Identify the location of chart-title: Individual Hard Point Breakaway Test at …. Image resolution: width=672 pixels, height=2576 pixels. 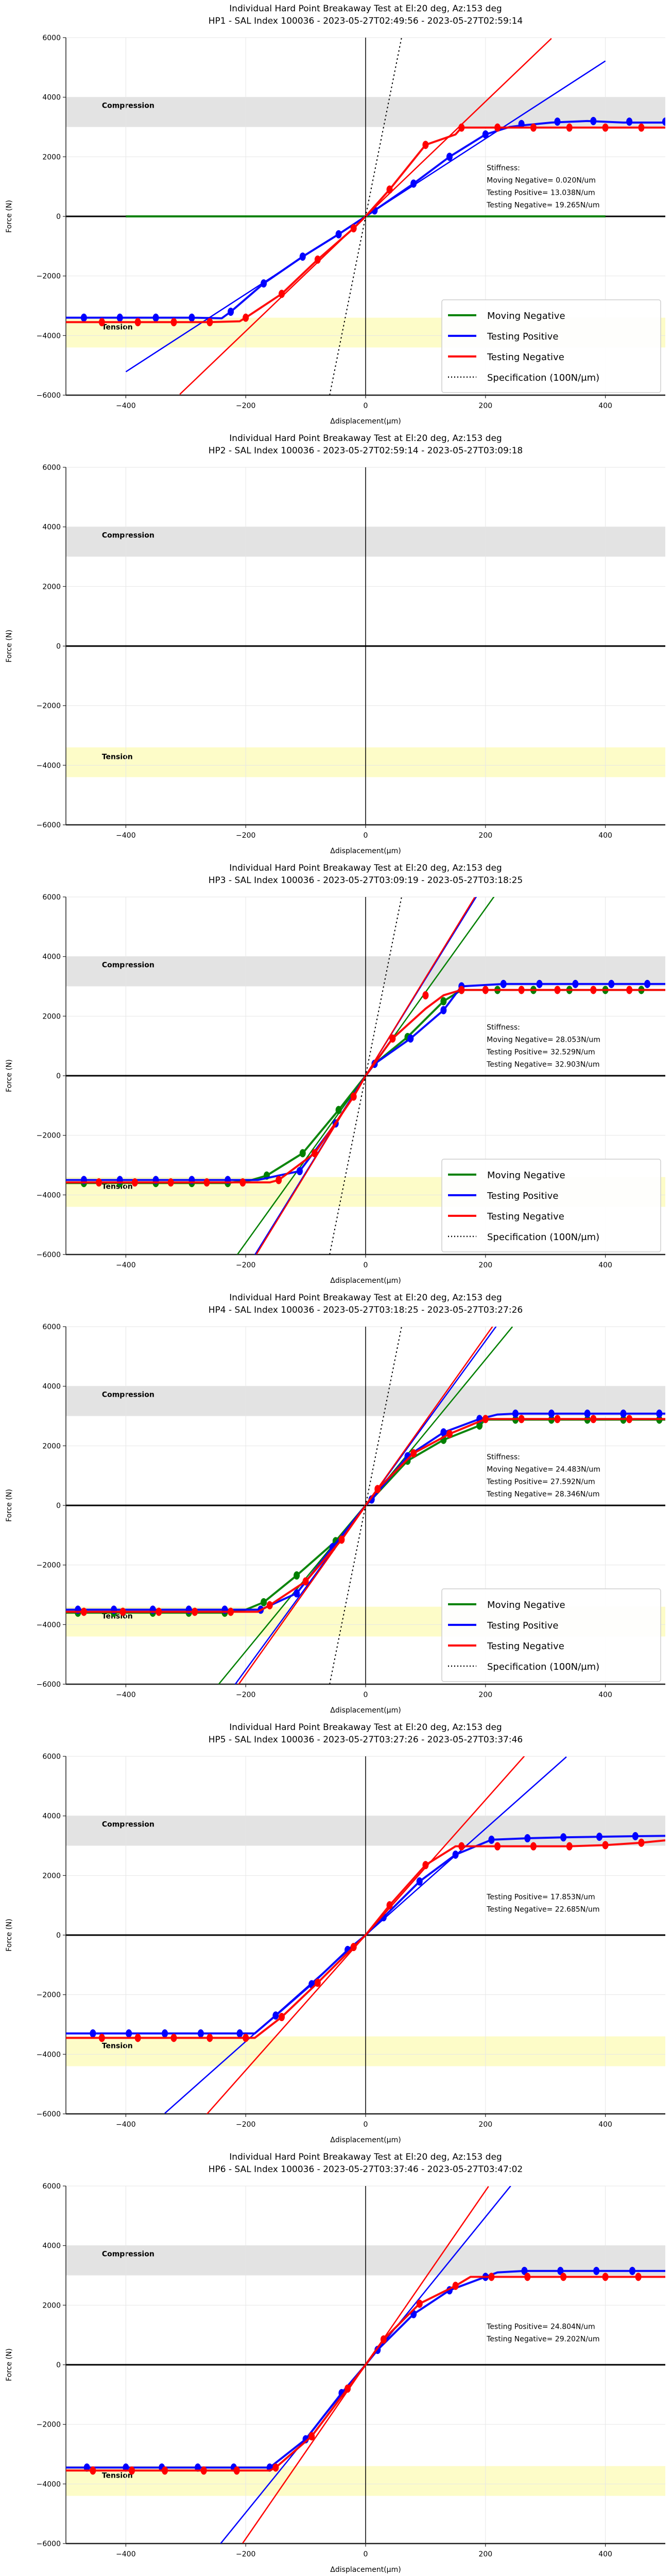
(365, 1298).